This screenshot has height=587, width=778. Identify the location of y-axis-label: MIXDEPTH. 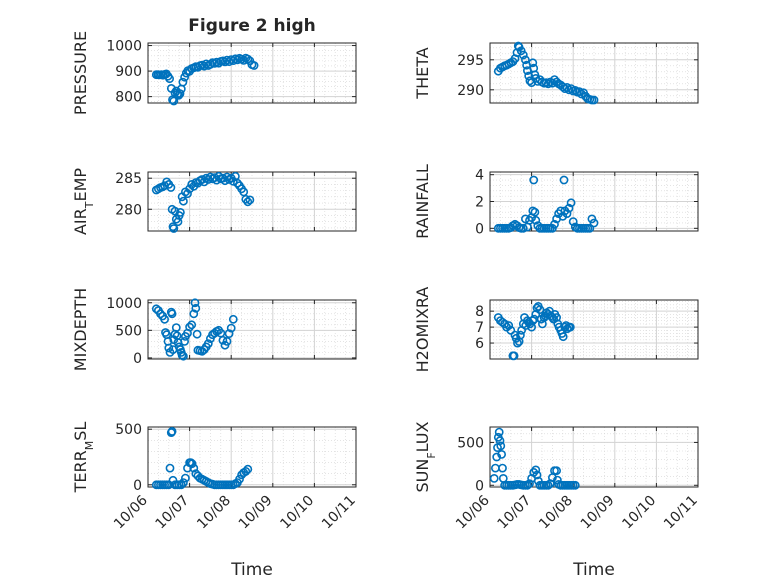
(80, 329).